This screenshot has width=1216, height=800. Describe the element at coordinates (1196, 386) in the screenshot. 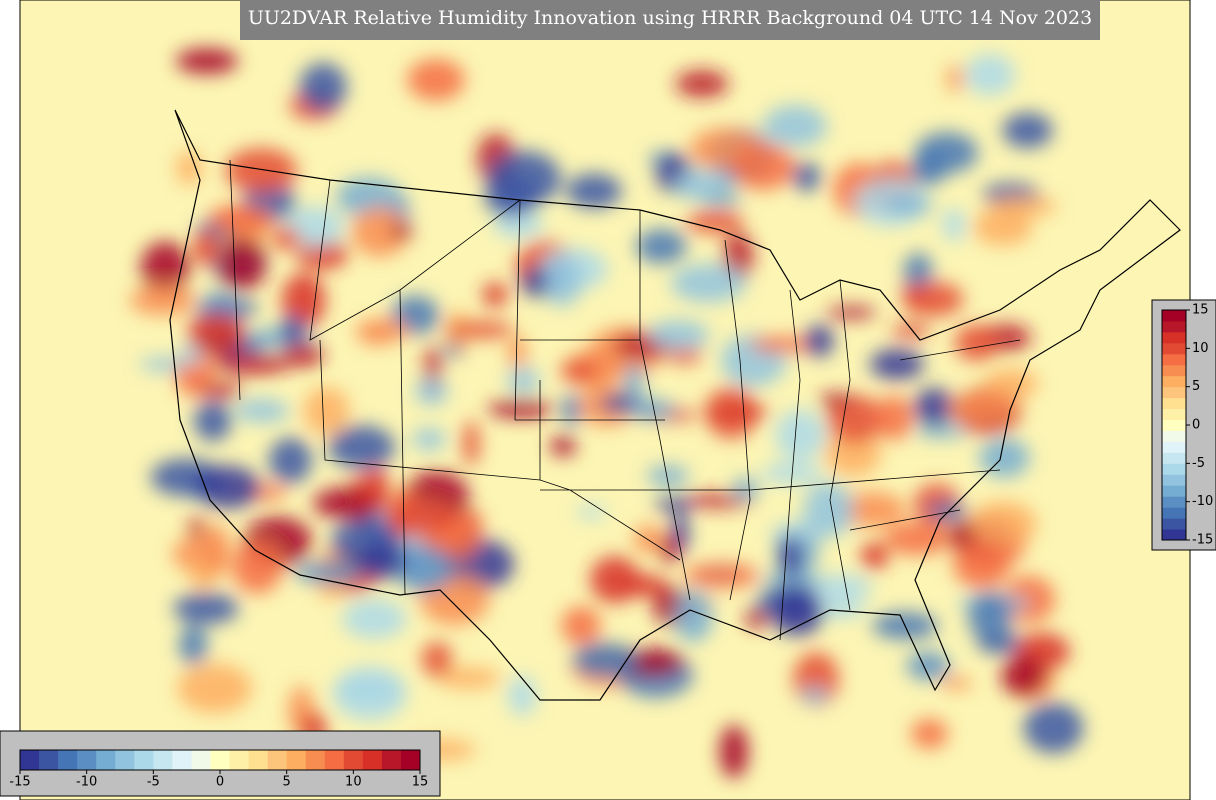

I see `tick-label: 5` at that location.